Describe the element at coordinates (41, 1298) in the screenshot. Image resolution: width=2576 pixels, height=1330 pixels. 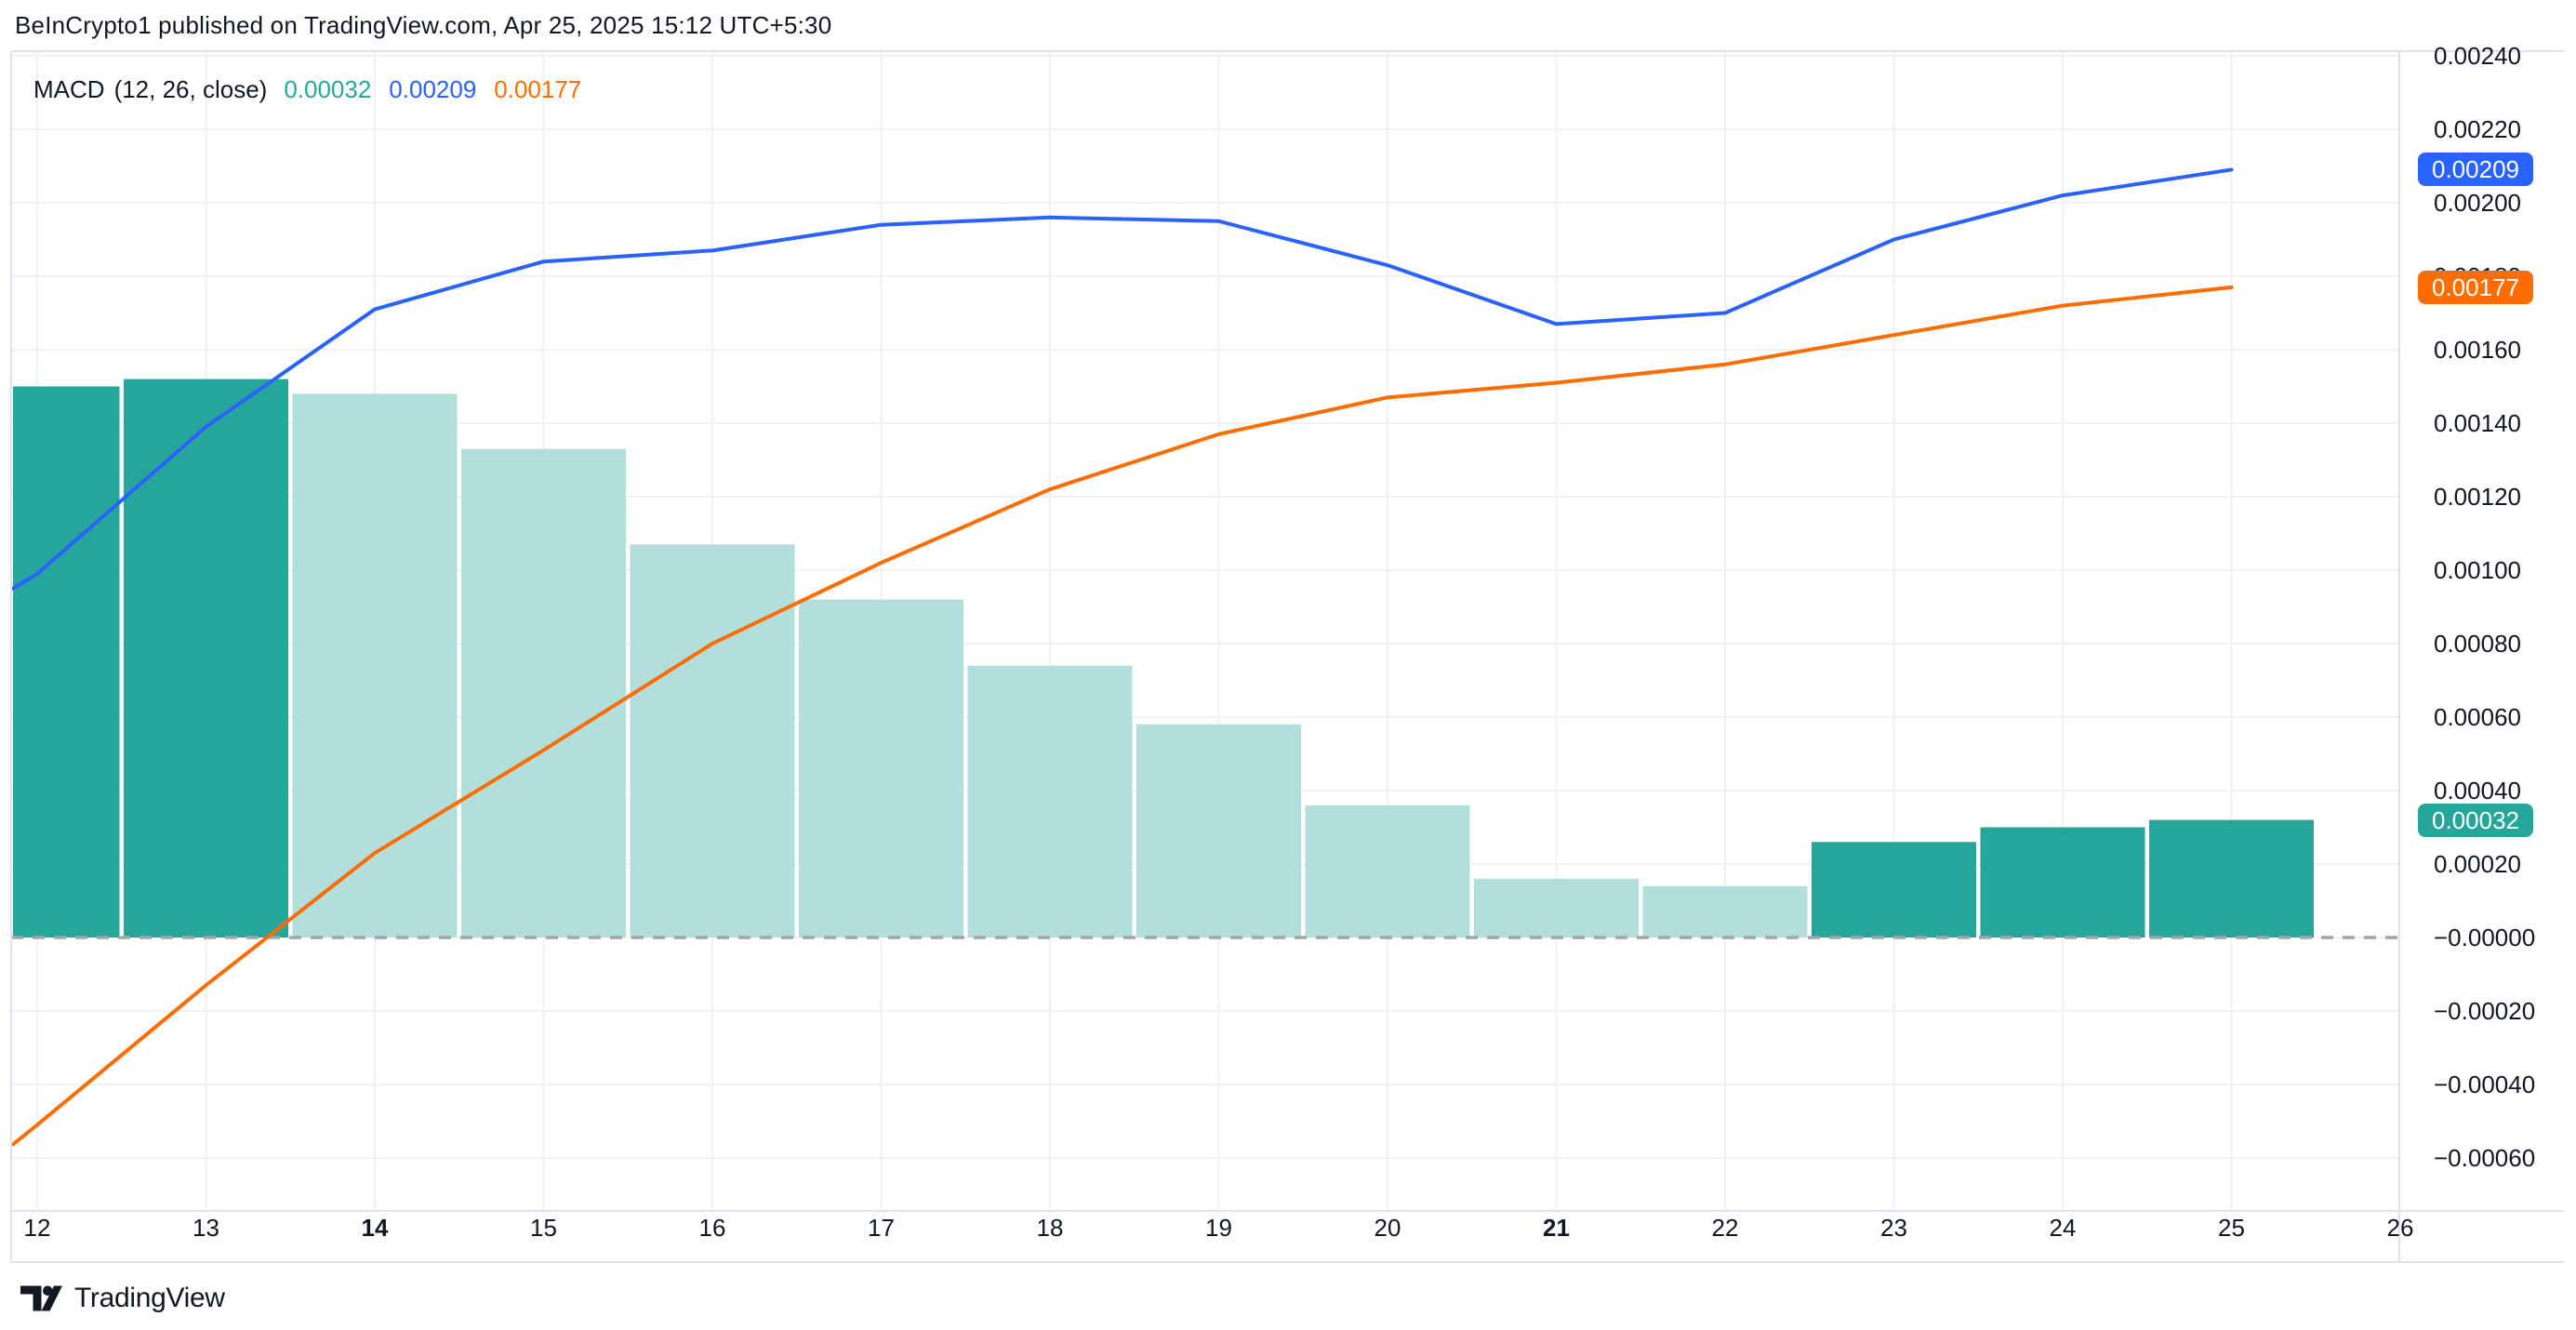
I see `tradingview-logo-icon` at that location.